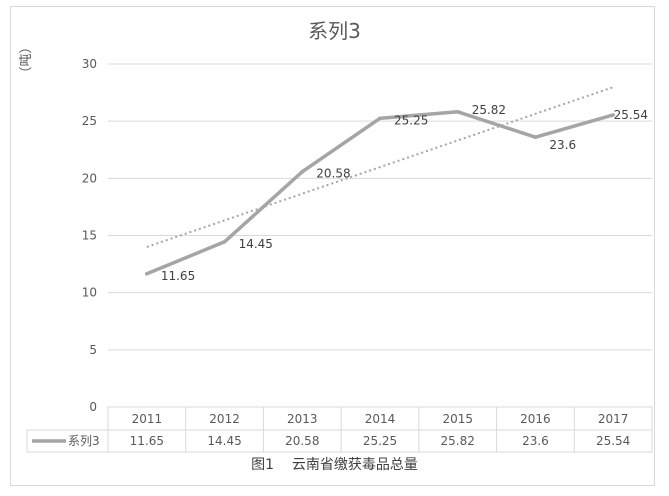  I want to click on x-category-label: 2011, so click(147, 419).